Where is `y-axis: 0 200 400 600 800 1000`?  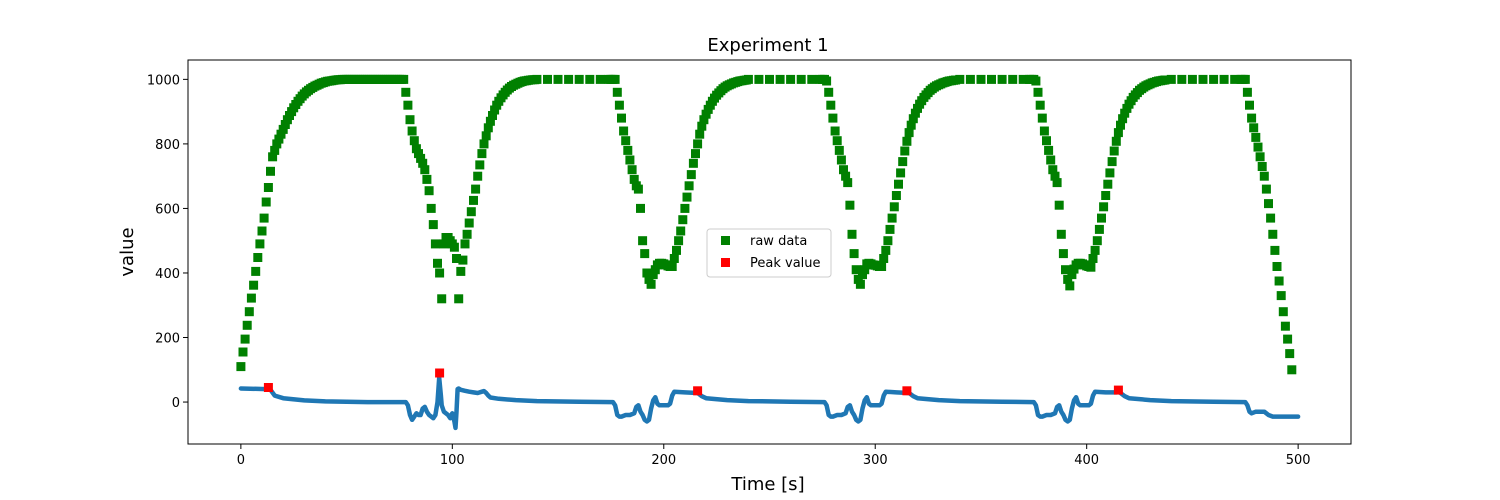 y-axis: 0 200 400 600 800 1000 is located at coordinates (167, 242).